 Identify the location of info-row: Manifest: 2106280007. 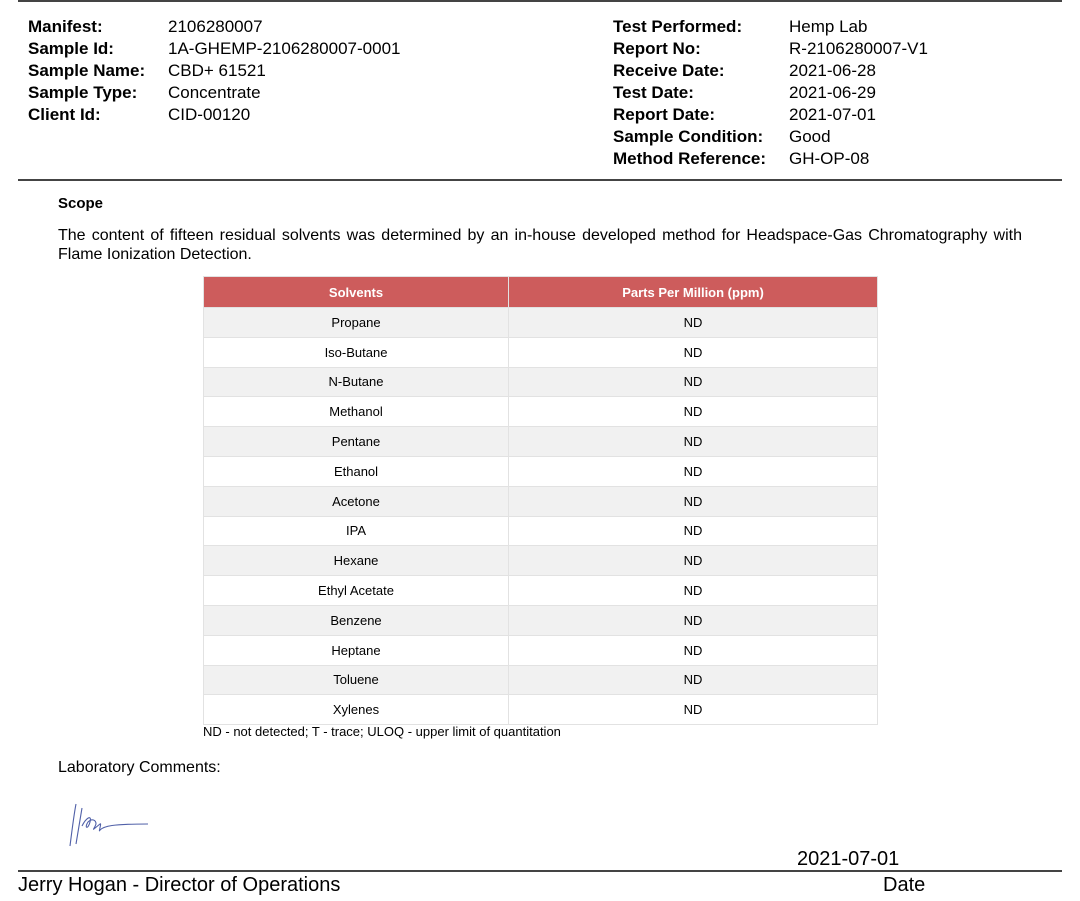
(214, 27).